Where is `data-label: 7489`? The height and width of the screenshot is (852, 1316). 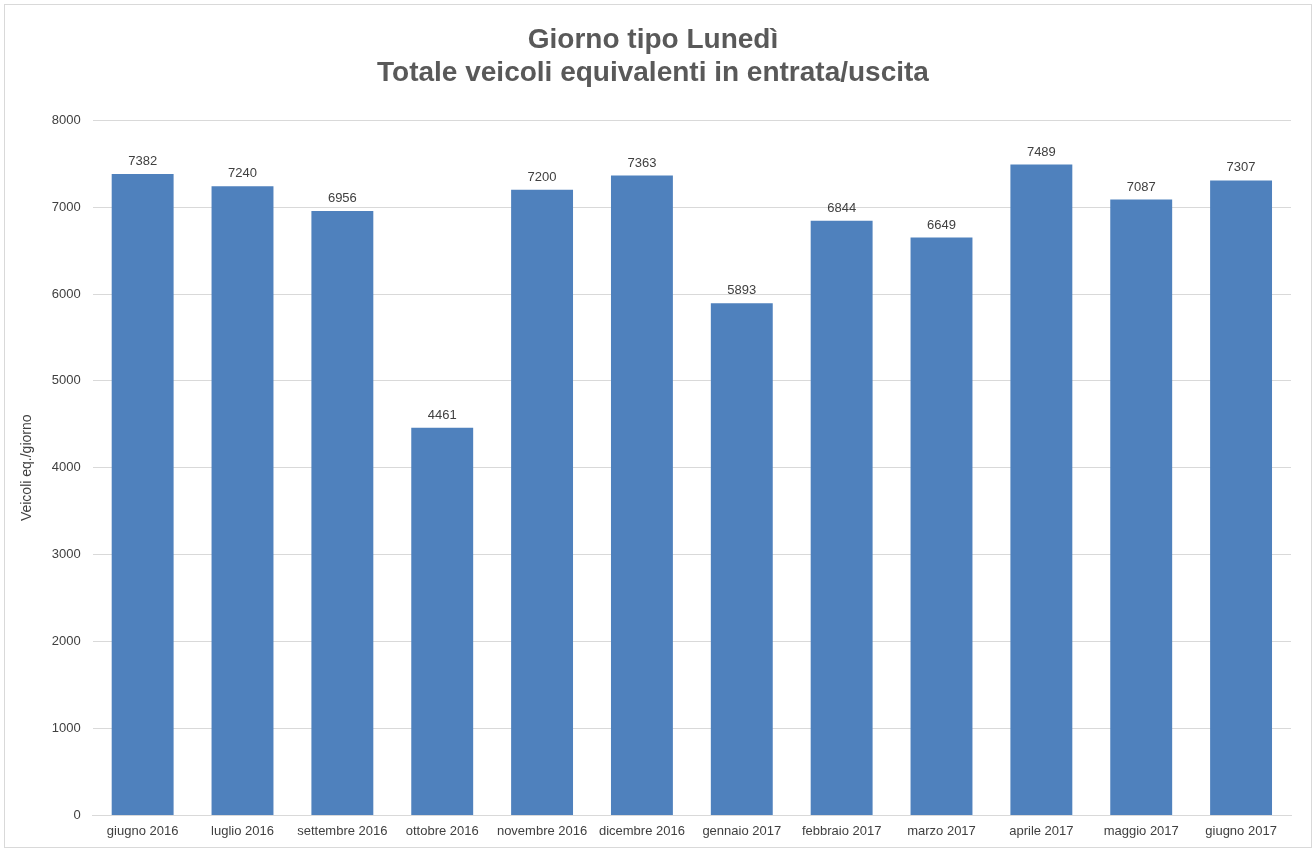
data-label: 7489 is located at coordinates (1041, 151).